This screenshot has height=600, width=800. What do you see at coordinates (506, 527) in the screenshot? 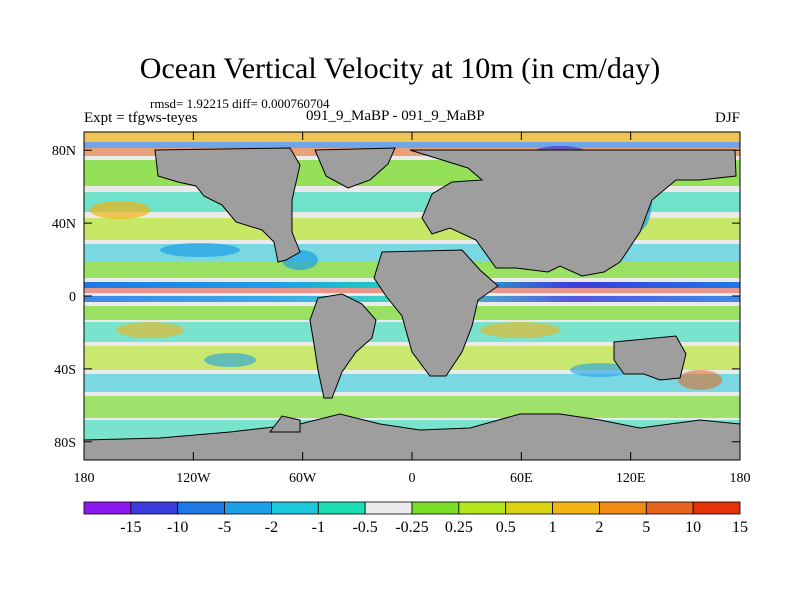
I see `colorbar-label: 0.5` at bounding box center [506, 527].